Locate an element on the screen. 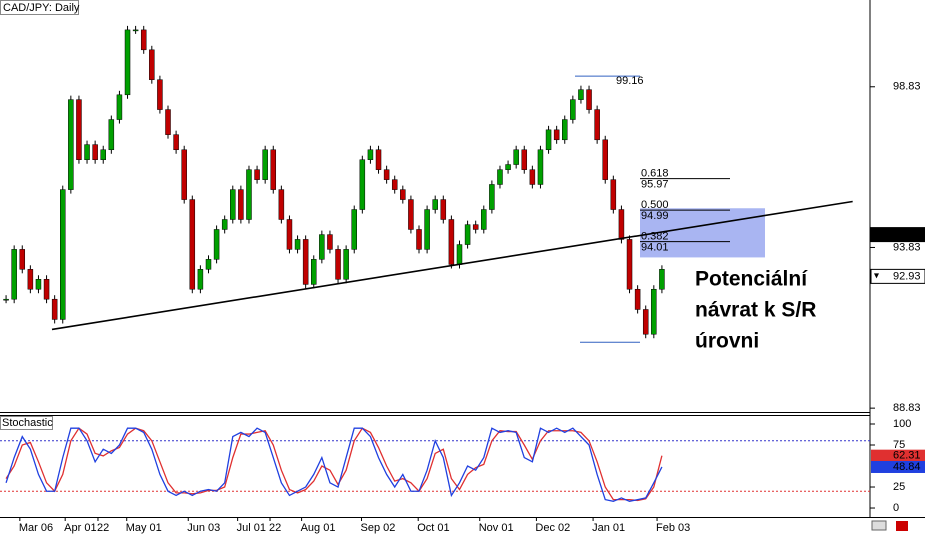  y-tick-label: 88.83 is located at coordinates (907, 408).